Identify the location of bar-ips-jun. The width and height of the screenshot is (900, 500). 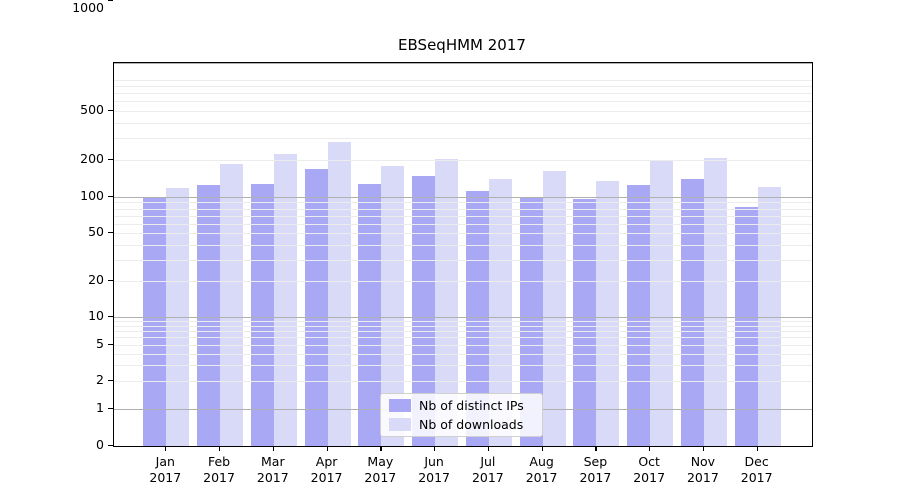
(424, 310).